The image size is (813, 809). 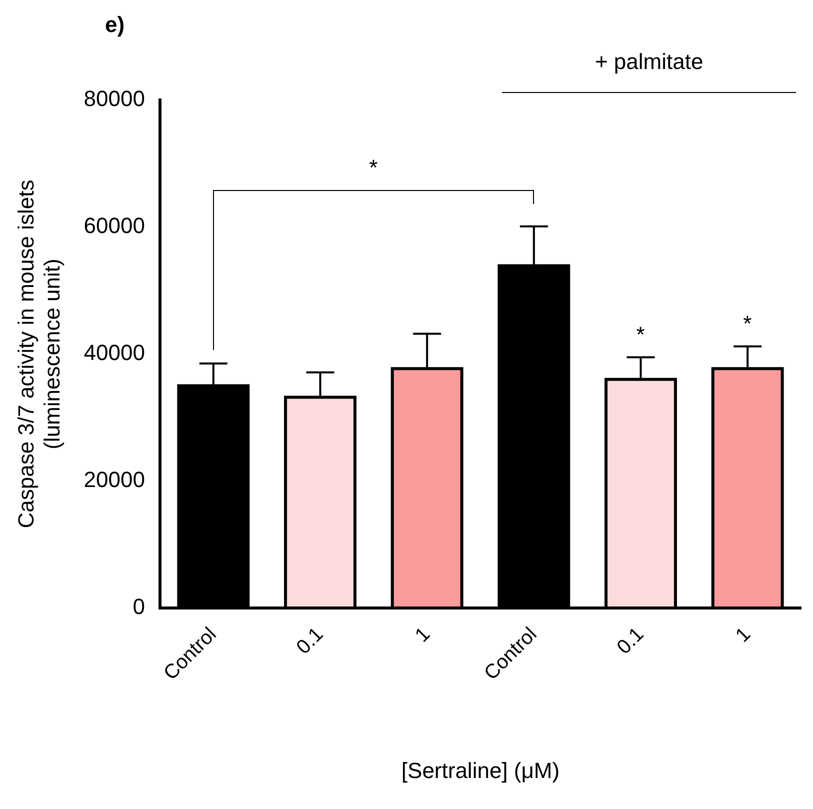 I want to click on y-tick-label: 20000, so click(x=114, y=479).